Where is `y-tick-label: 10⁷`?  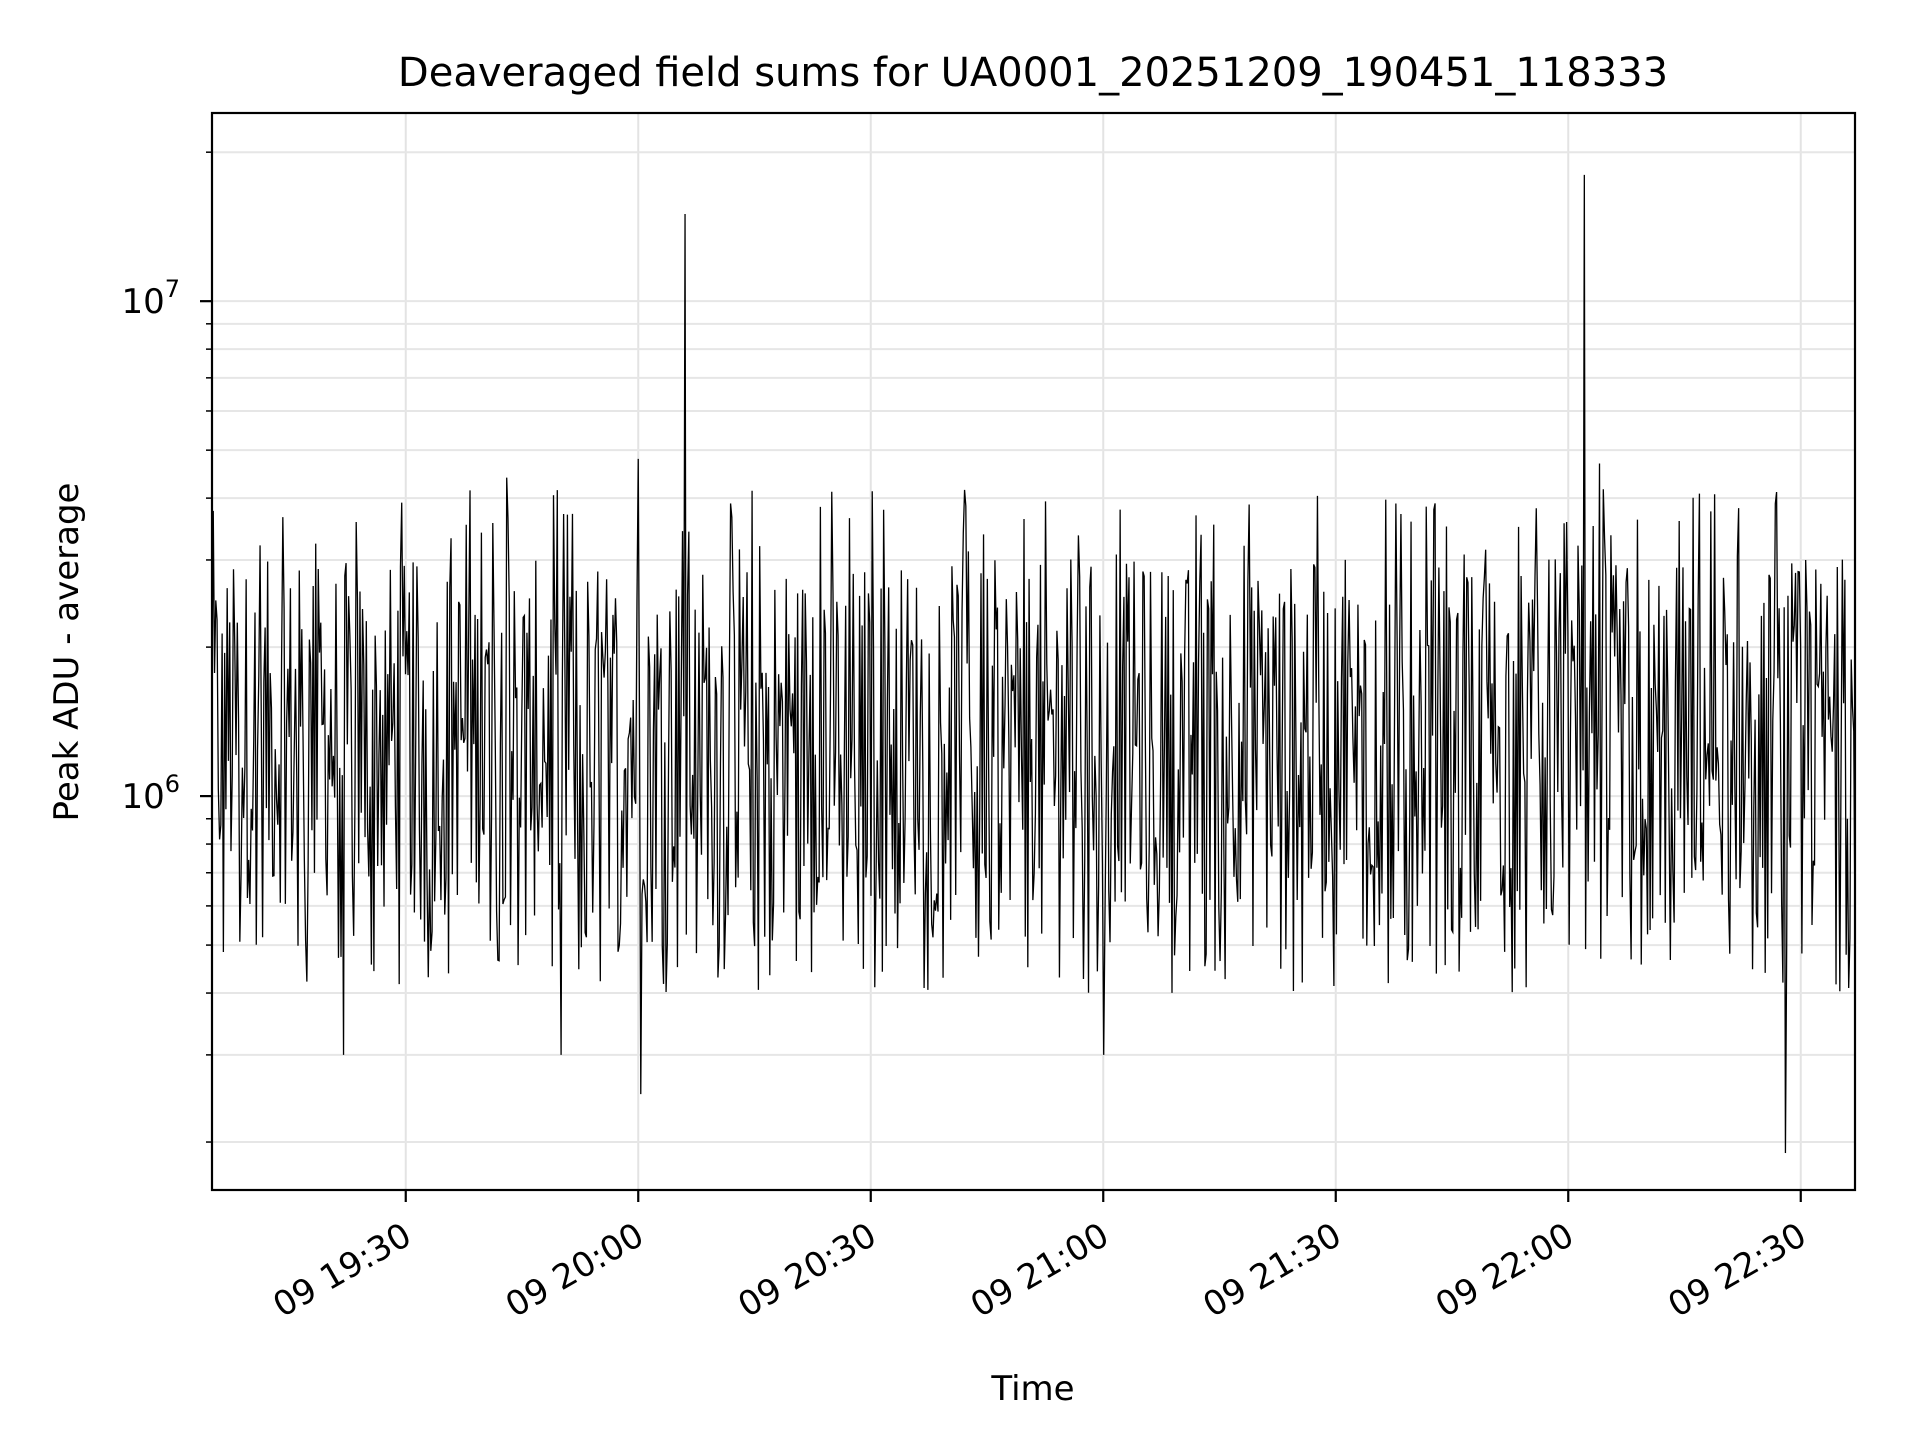
y-tick-label: 10⁷ is located at coordinates (150, 298).